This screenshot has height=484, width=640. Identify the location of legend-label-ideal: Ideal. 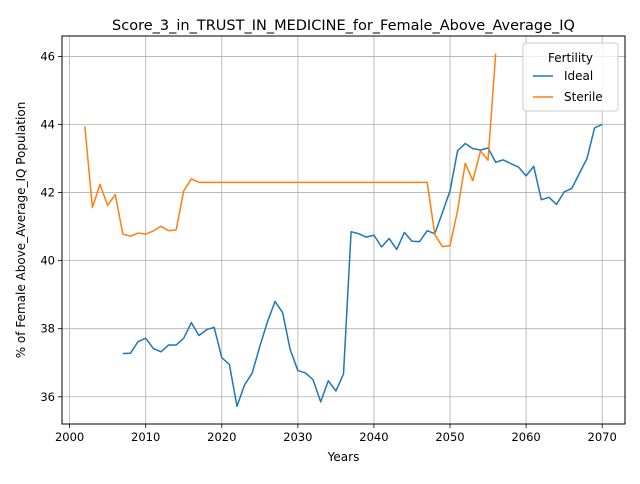
(578, 76).